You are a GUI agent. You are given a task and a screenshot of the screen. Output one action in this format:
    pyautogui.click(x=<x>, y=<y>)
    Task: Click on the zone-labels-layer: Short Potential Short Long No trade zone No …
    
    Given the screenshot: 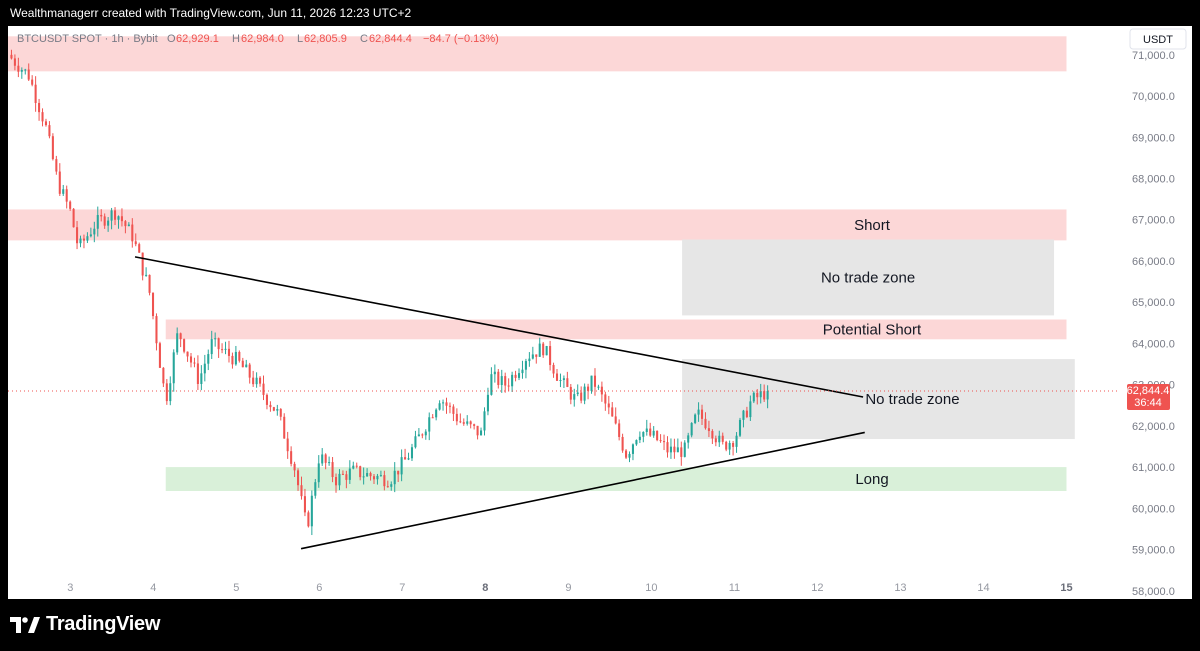 What is the action you would take?
    pyautogui.click(x=890, y=352)
    